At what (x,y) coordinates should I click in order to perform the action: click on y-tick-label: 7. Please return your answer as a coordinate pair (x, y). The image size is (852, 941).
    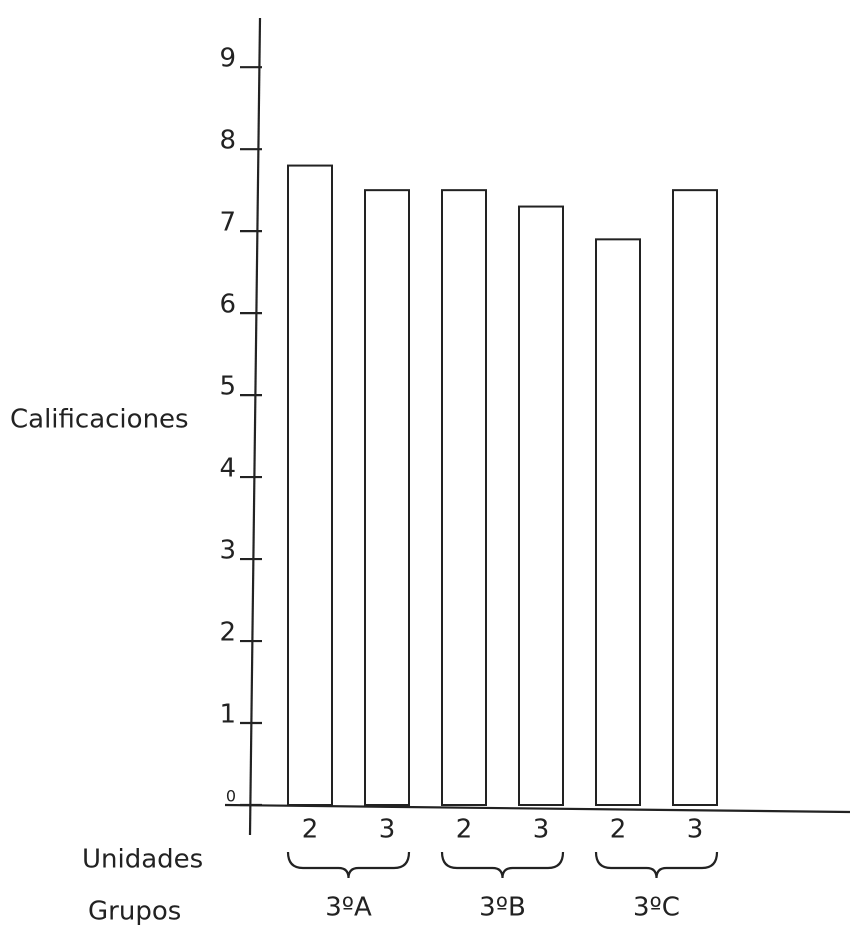
    Looking at the image, I should click on (227, 223).